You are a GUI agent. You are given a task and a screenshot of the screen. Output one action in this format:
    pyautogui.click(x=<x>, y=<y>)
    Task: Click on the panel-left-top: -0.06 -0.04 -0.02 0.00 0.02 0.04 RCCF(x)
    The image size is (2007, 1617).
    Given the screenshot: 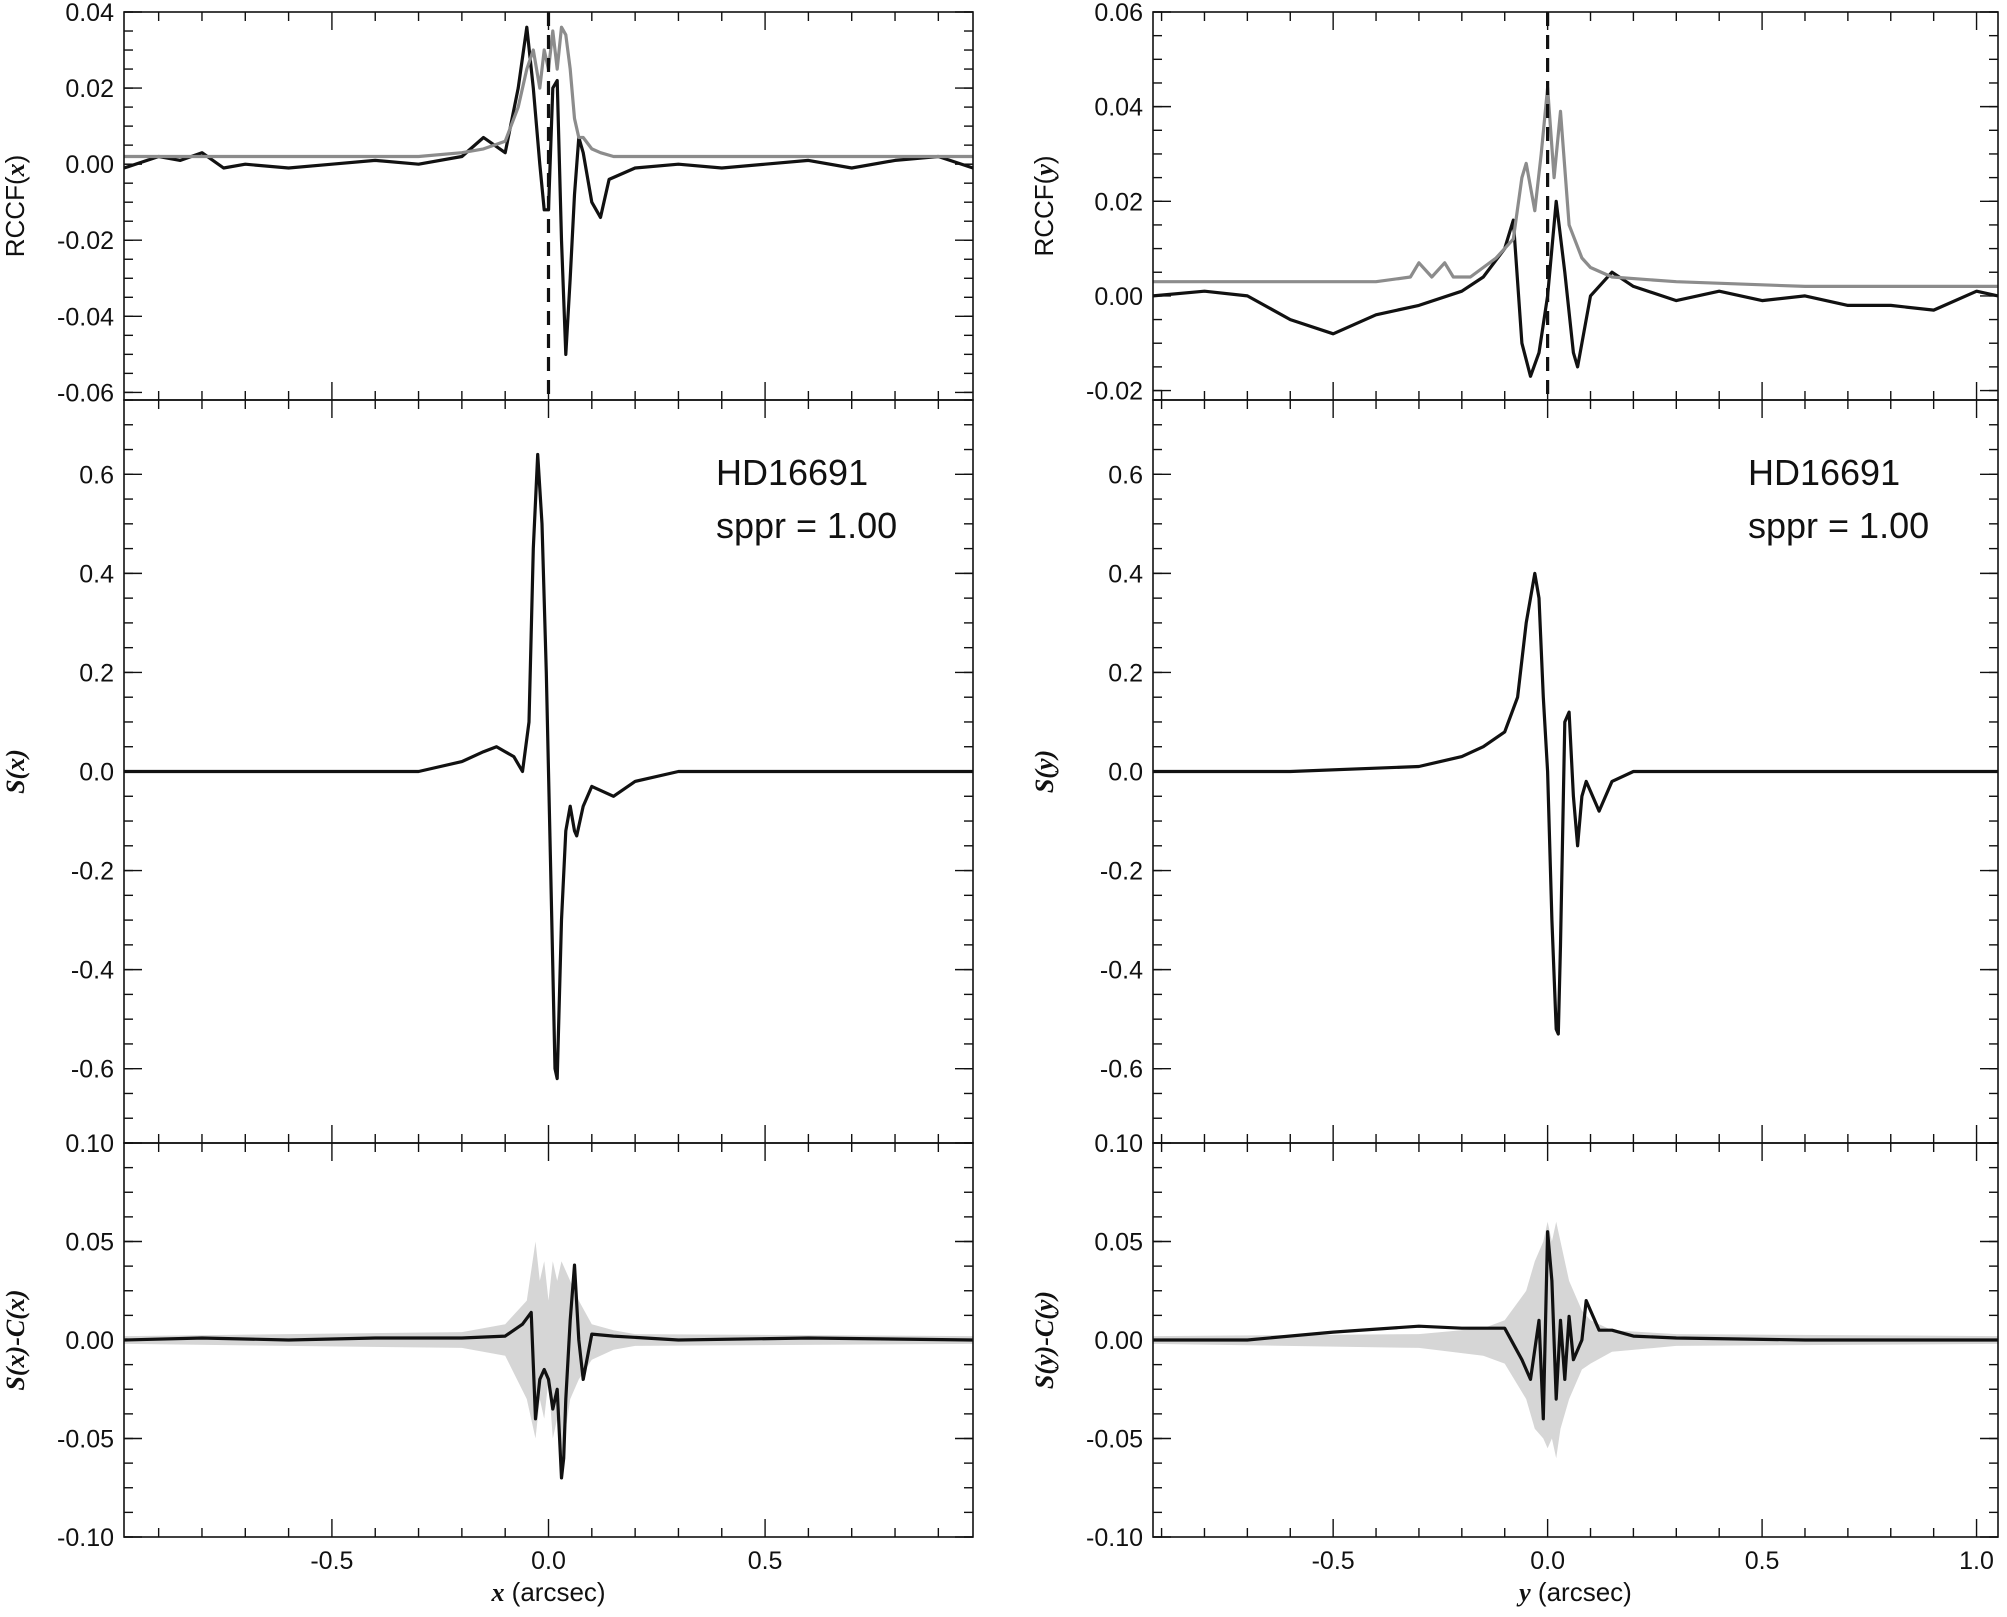 What is the action you would take?
    pyautogui.click(x=487, y=203)
    